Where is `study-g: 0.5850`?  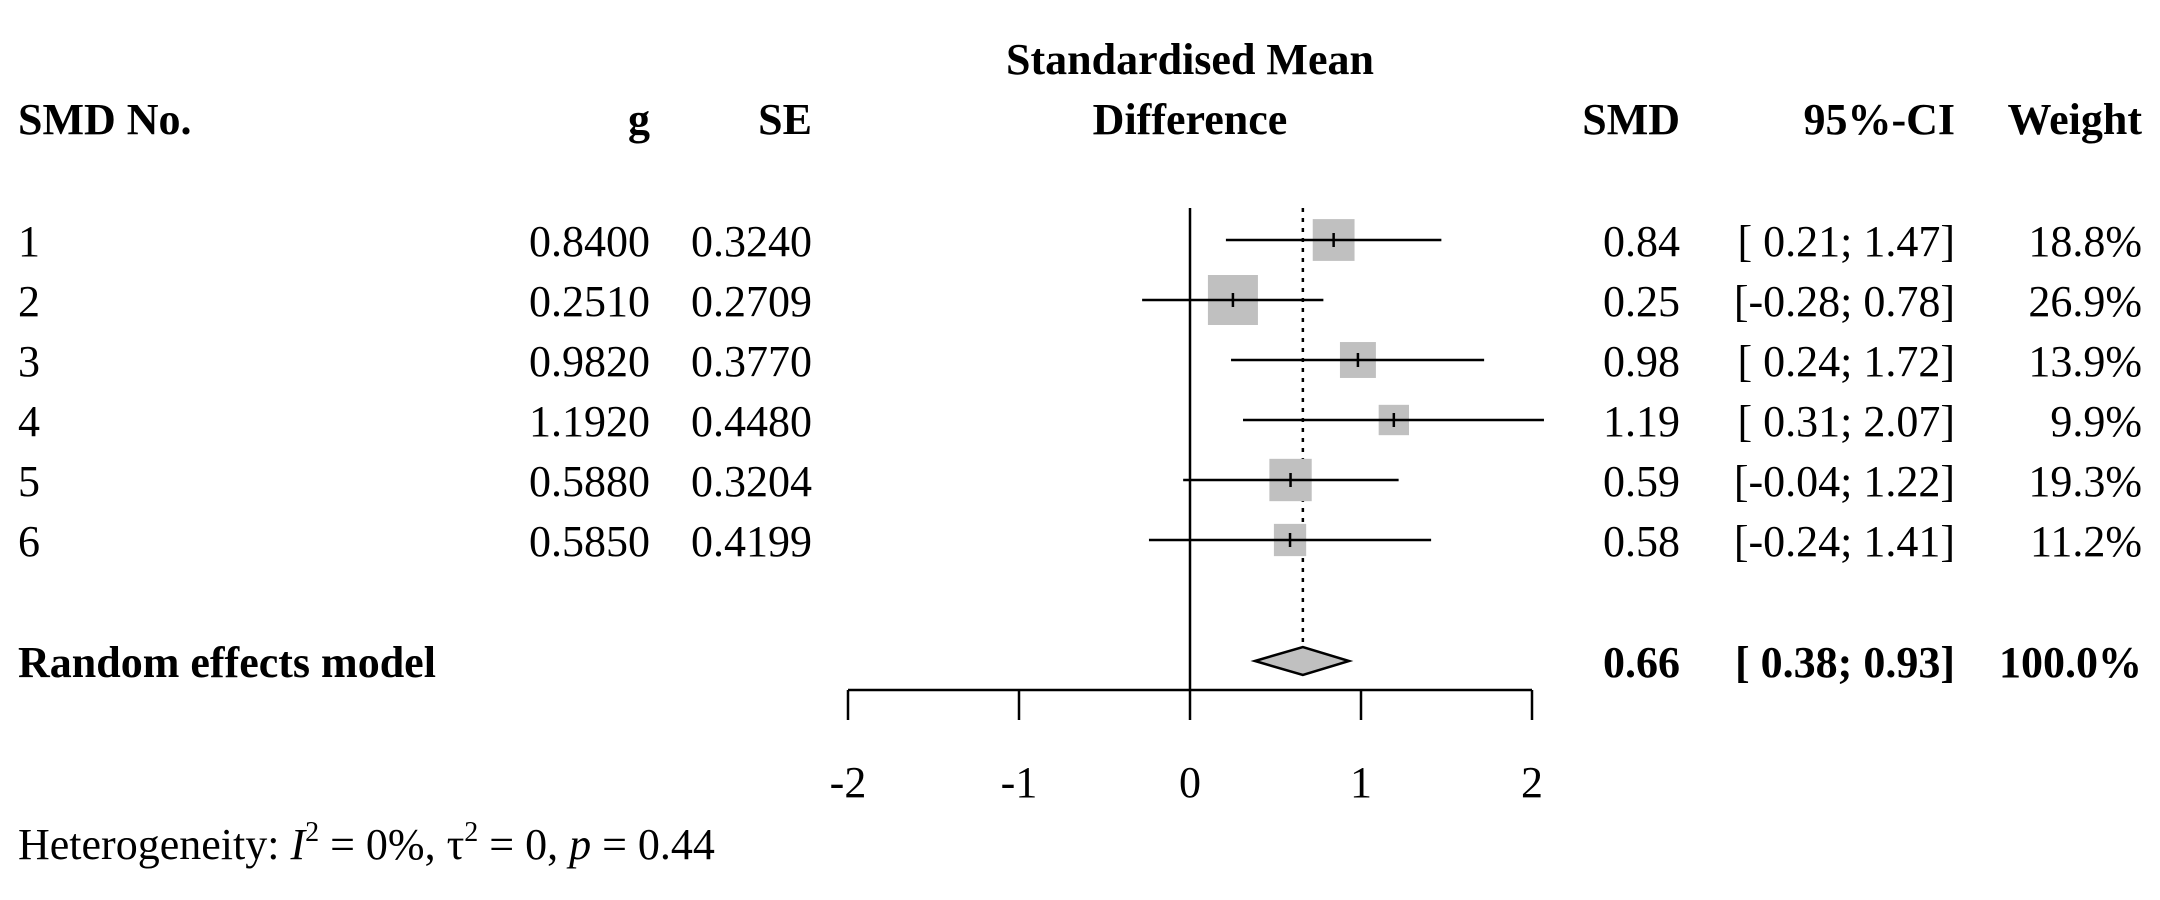 study-g: 0.5850 is located at coordinates (589, 541).